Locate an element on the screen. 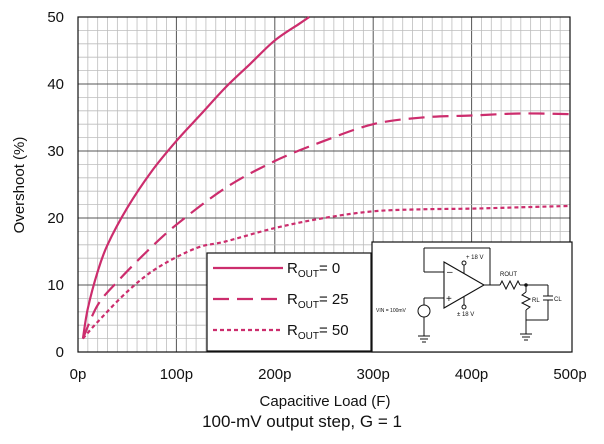  x-tick-label: 300p is located at coordinates (373, 374).